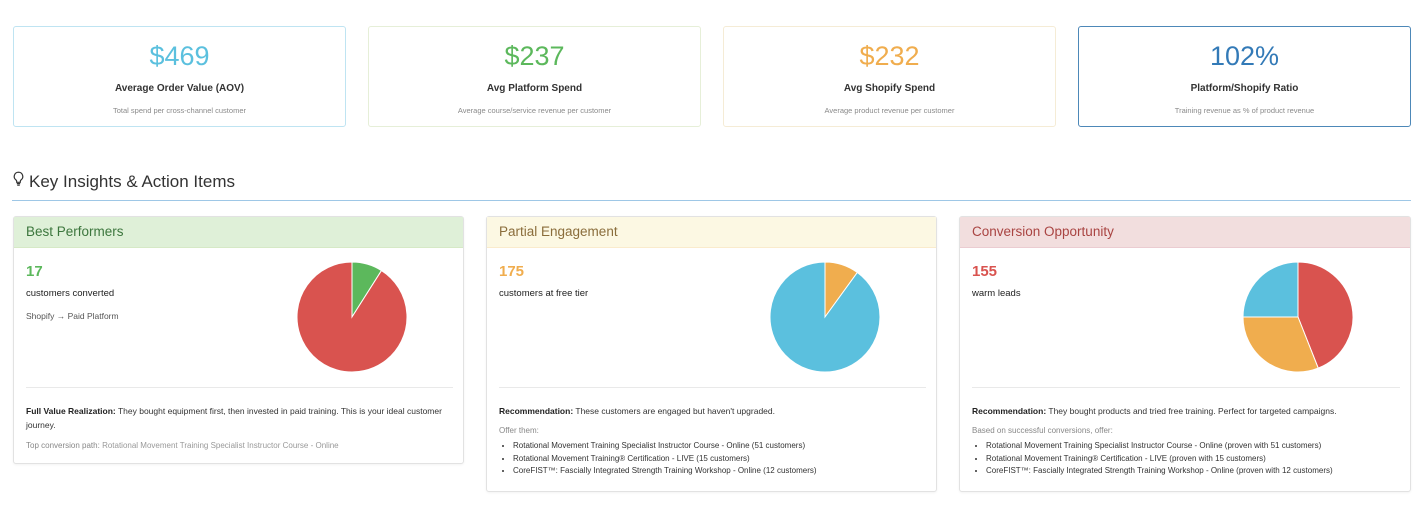 The width and height of the screenshot is (1425, 519). Describe the element at coordinates (985, 271) in the screenshot. I see `warm-leads-count: 155` at that location.